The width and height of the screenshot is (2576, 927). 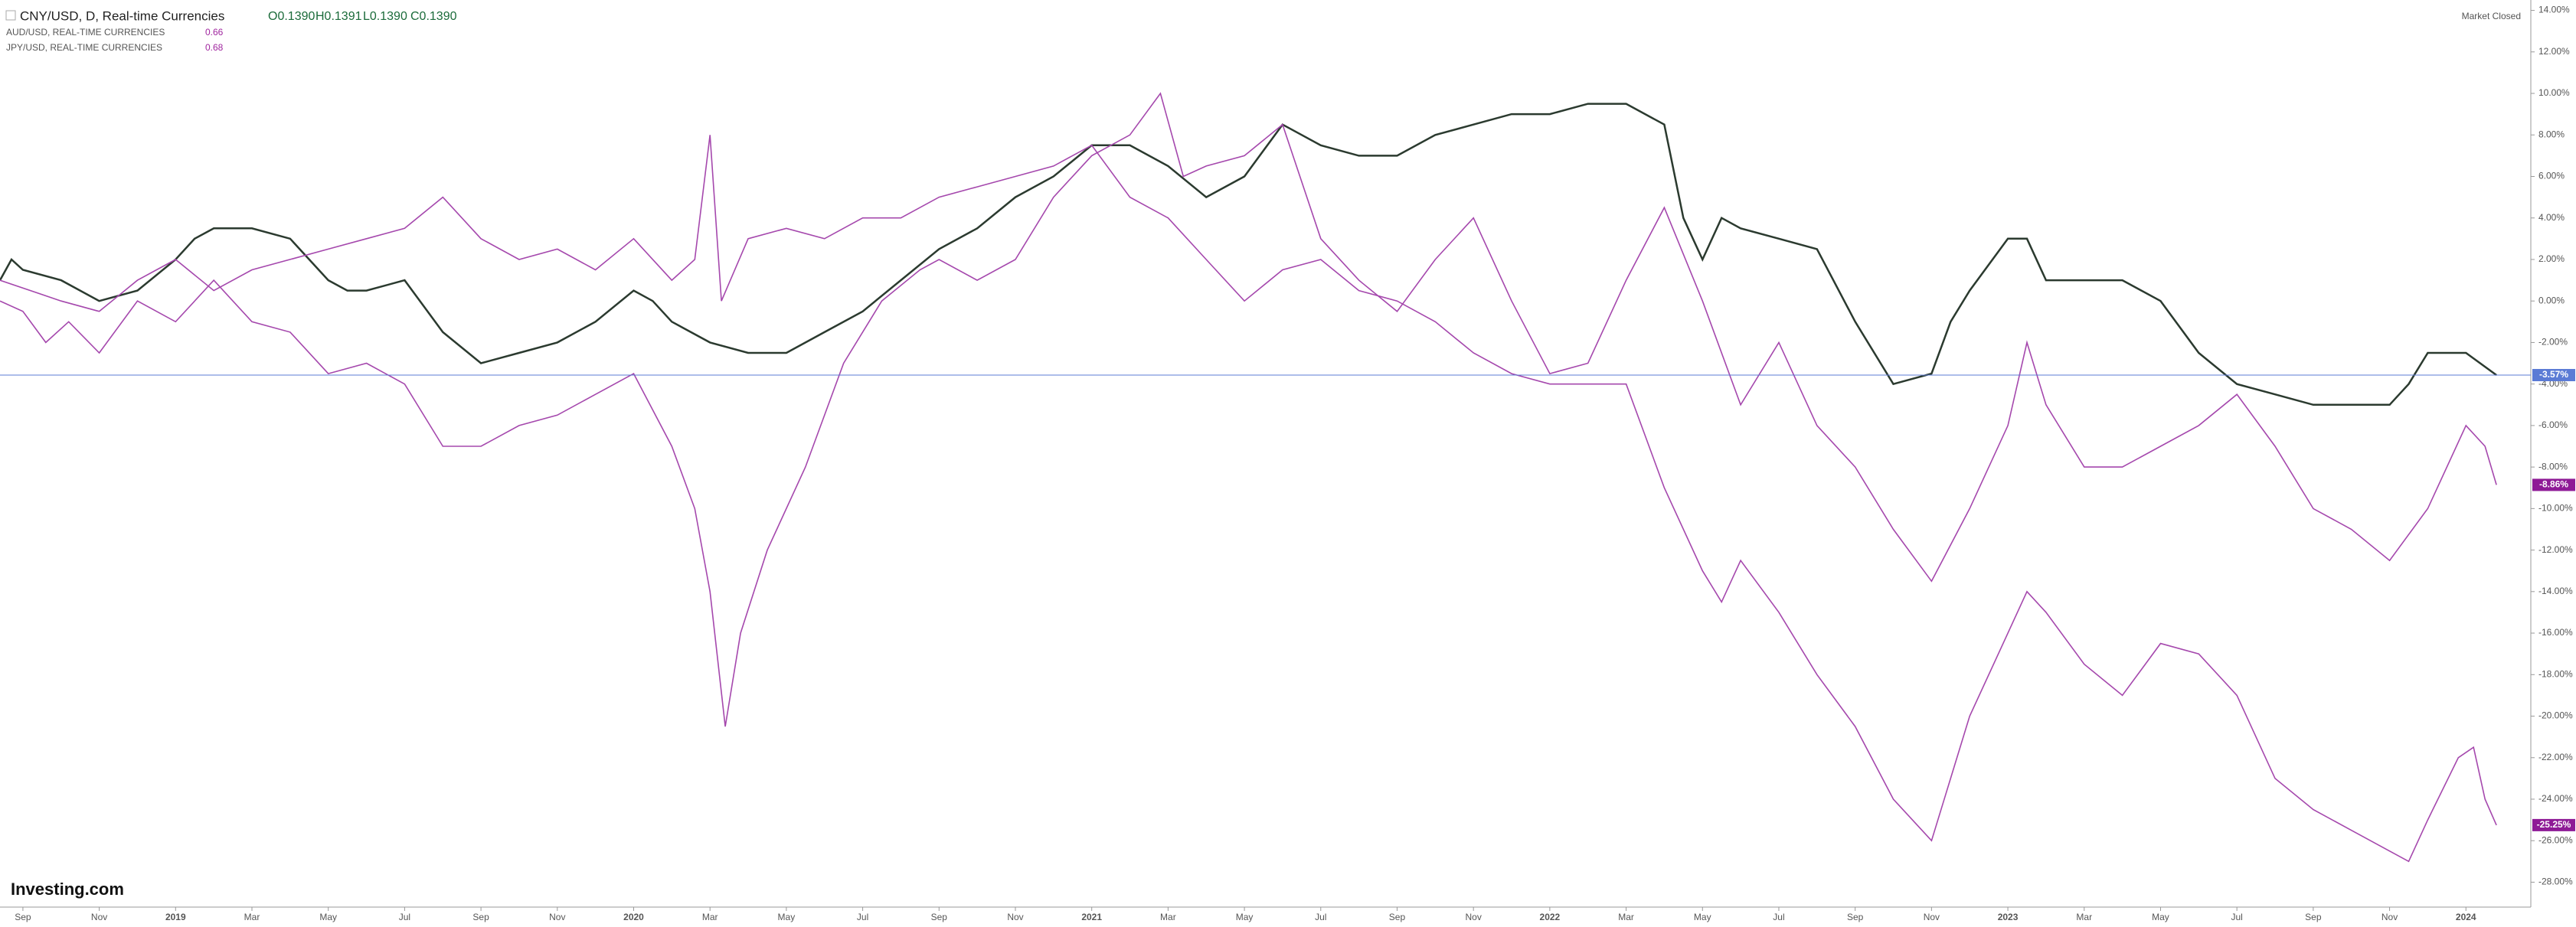 I want to click on legend-price: 0.68, so click(x=214, y=47).